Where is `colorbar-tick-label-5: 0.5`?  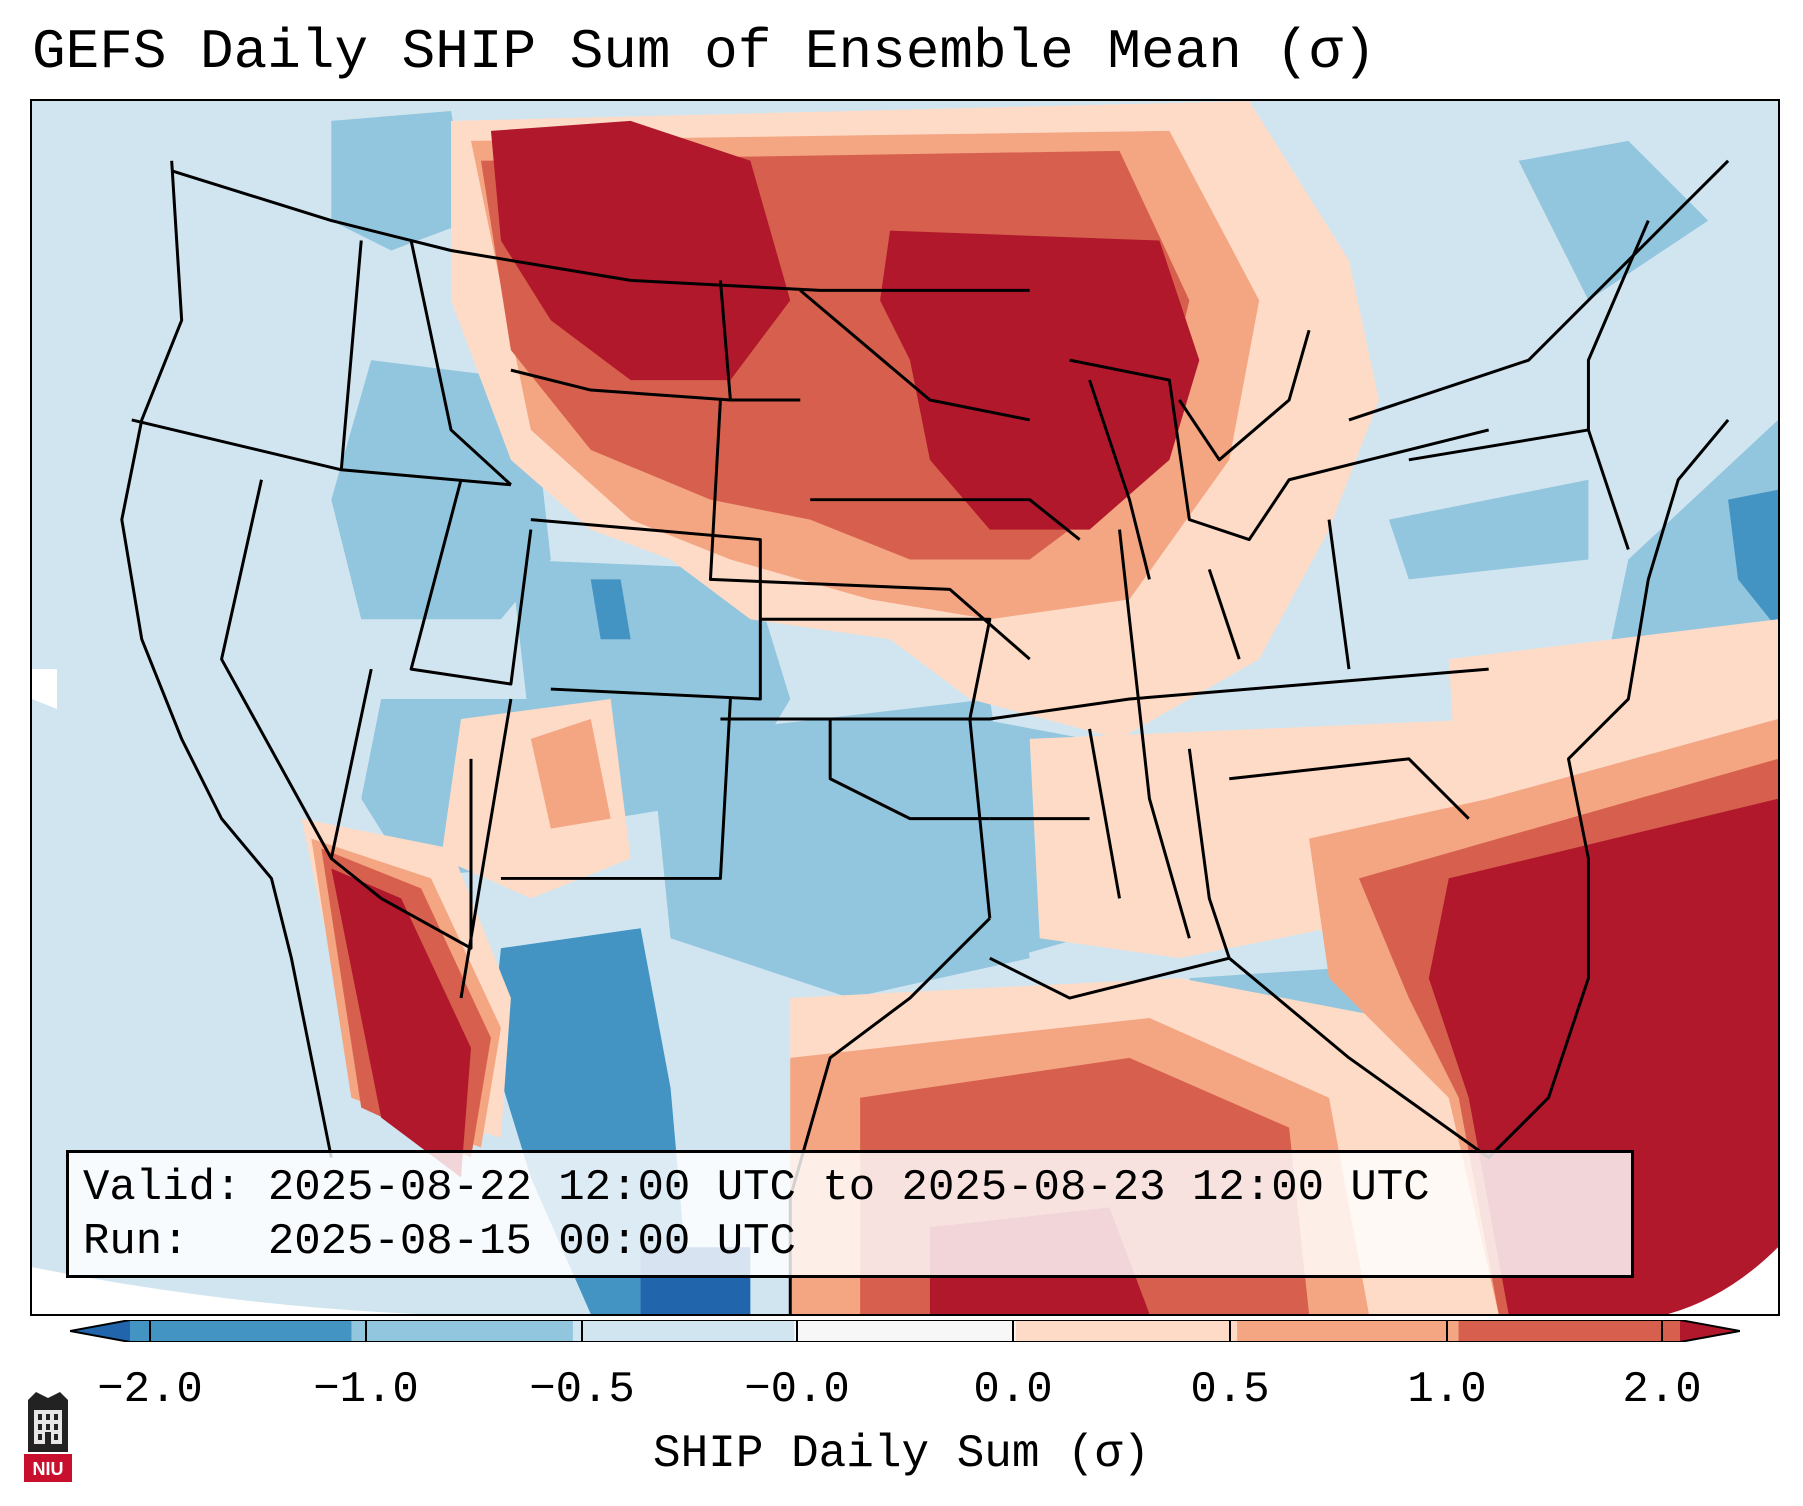
colorbar-tick-label-5: 0.5 is located at coordinates (1230, 1390).